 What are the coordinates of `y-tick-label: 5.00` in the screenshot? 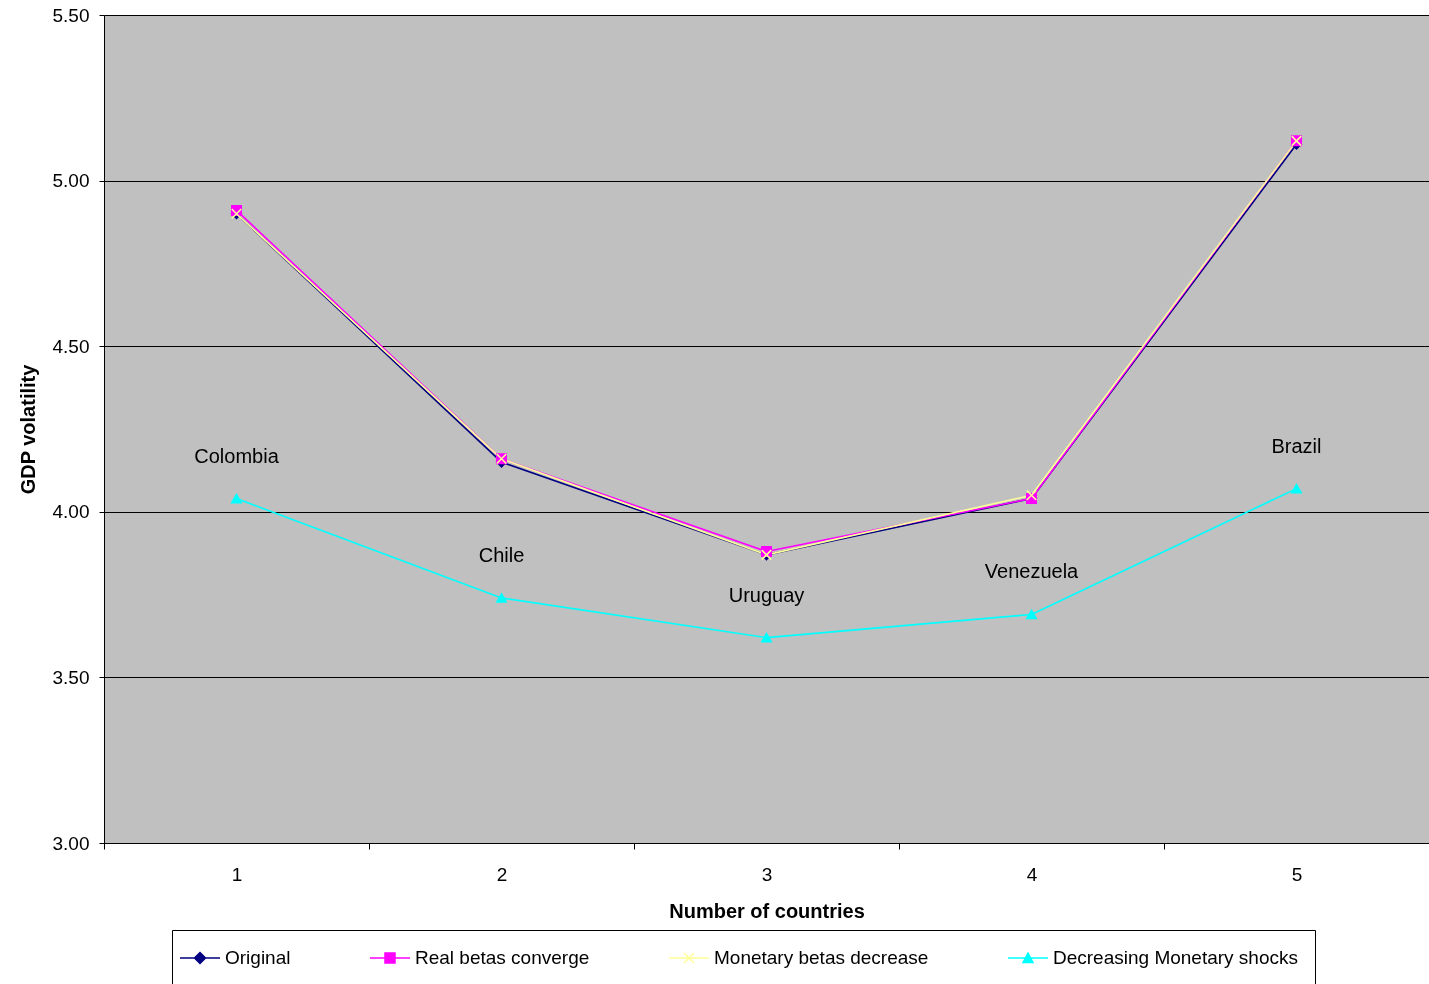 It's located at (71, 181).